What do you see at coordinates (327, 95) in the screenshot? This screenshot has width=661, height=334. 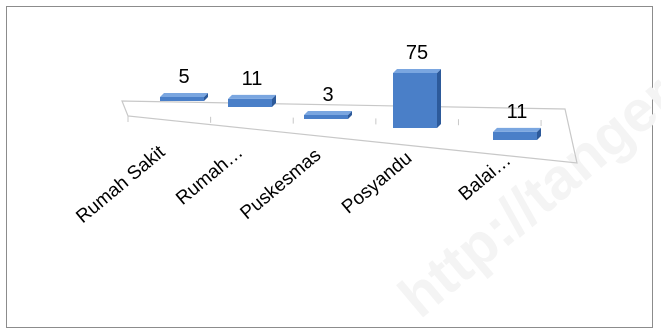 I see `data-label: 3` at bounding box center [327, 95].